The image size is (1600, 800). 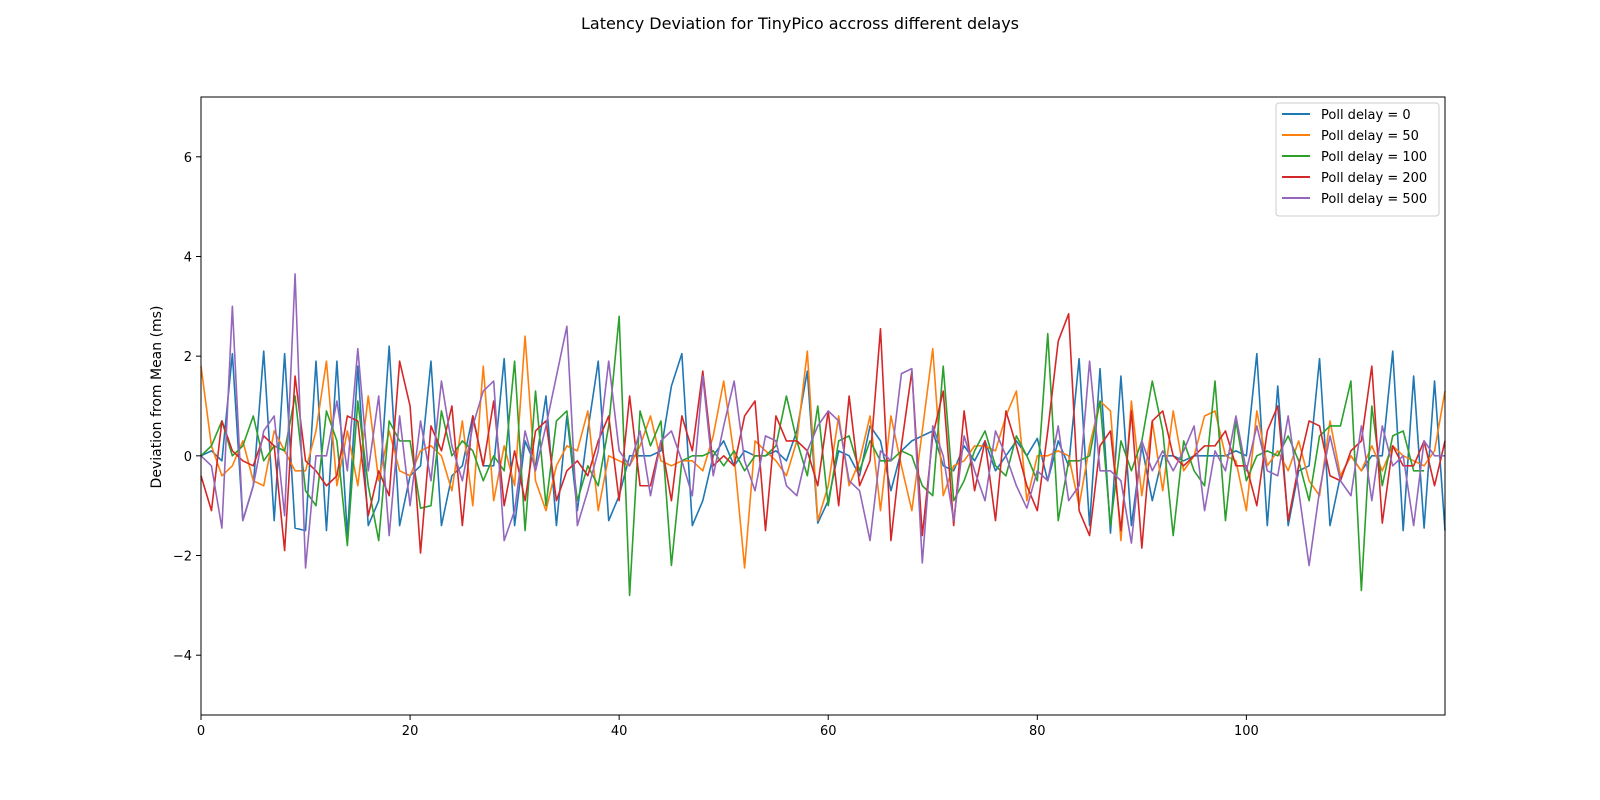 I want to click on legend-box, so click(x=1357, y=159).